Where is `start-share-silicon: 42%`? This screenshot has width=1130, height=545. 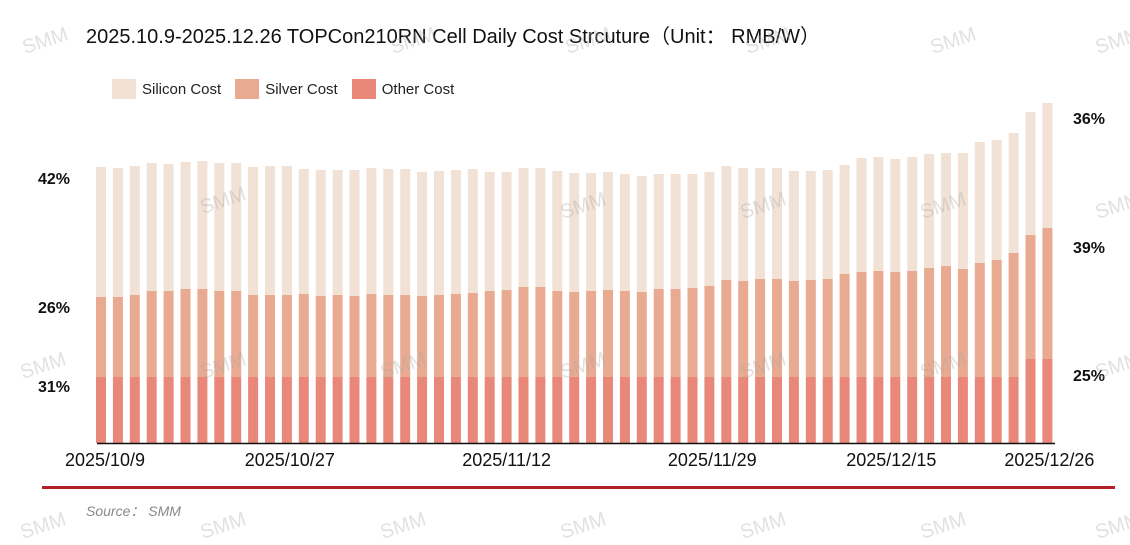 start-share-silicon: 42% is located at coordinates (54, 179).